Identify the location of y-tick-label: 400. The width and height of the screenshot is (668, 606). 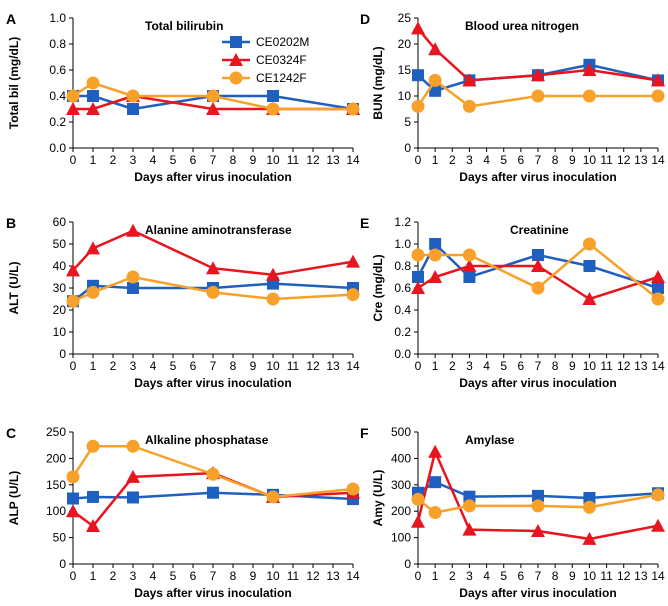
(401, 458).